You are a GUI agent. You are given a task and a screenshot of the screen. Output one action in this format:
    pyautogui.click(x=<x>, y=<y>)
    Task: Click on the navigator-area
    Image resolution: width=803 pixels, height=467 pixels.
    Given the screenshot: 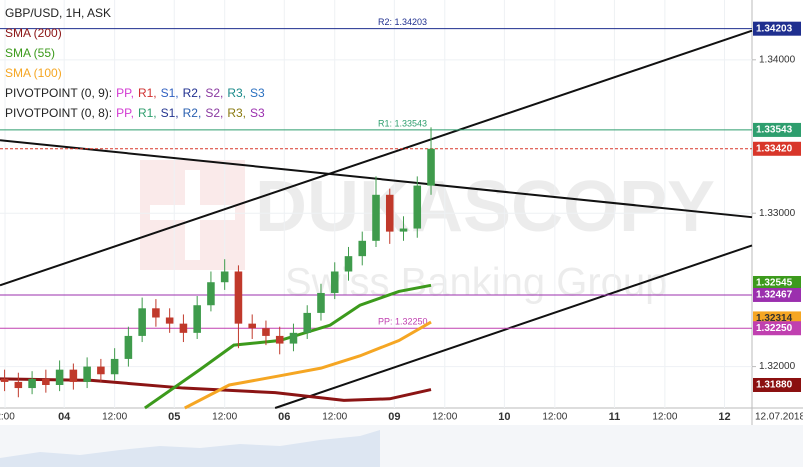 What is the action you would take?
    pyautogui.click(x=190, y=448)
    